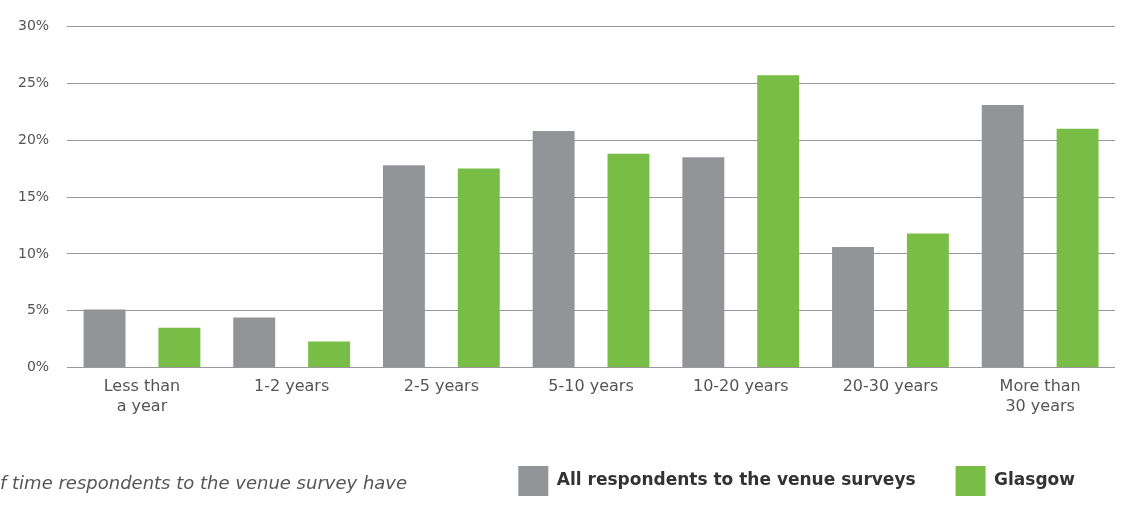 The width and height of the screenshot is (1131, 506). I want to click on x-tick-label: 1-2 years, so click(292, 386).